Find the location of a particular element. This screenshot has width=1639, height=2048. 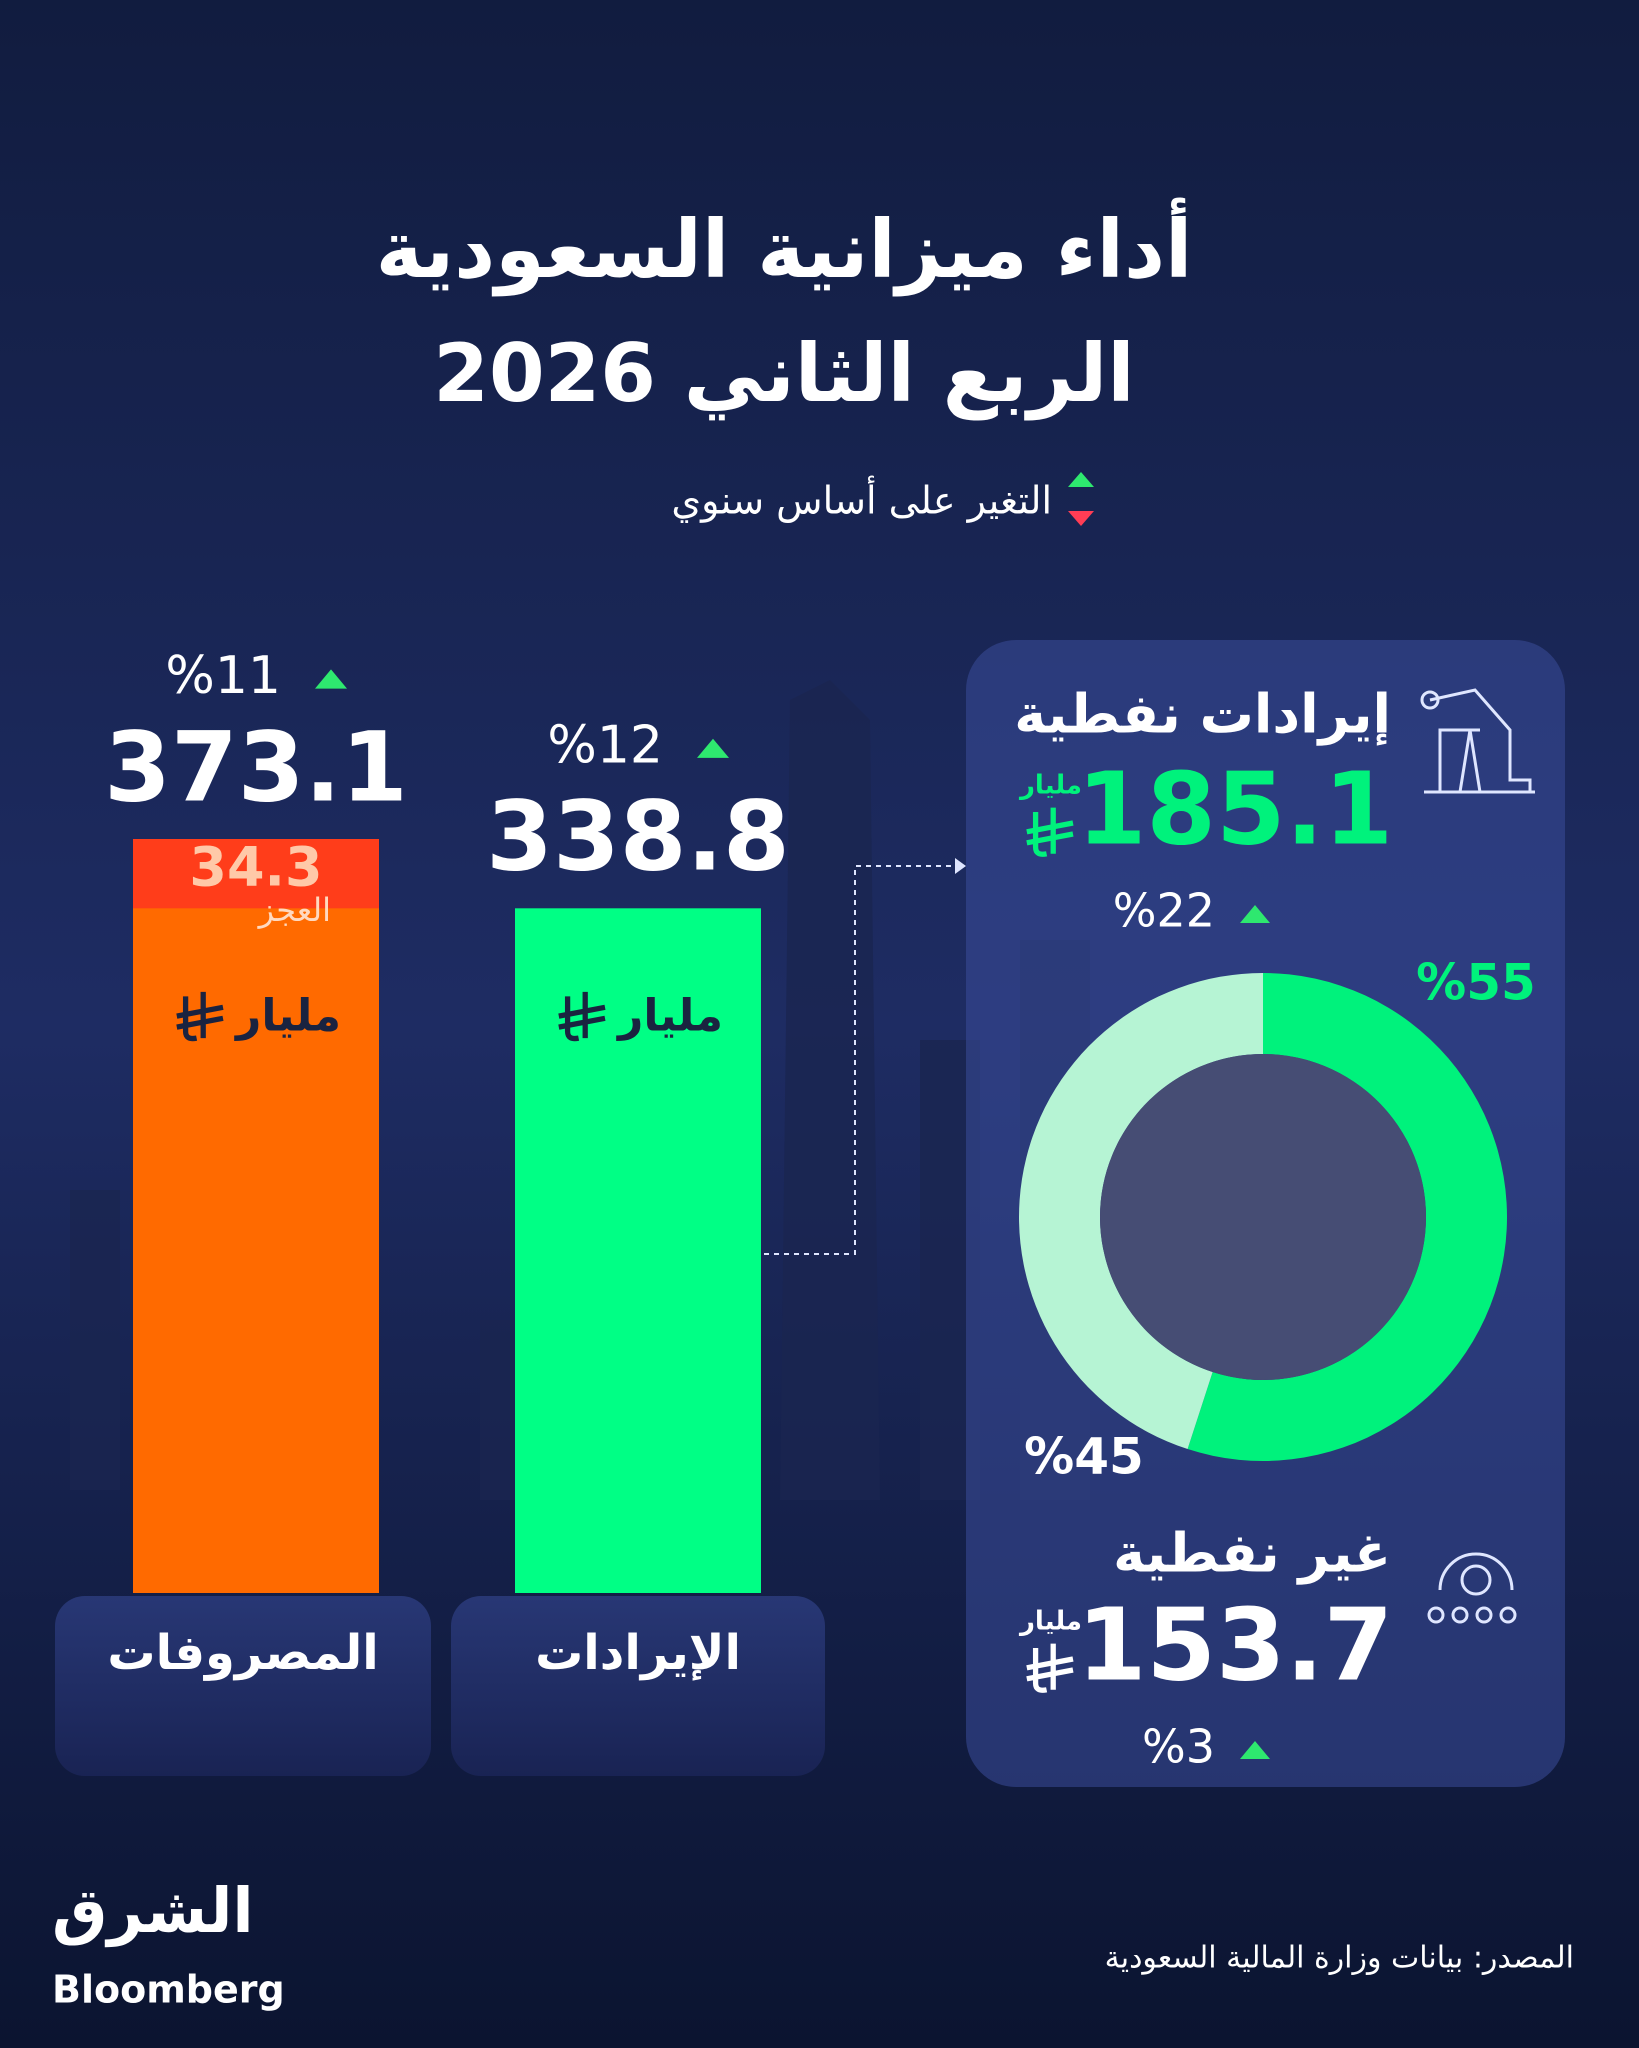

logo: الشرق is located at coordinates (153, 1910).